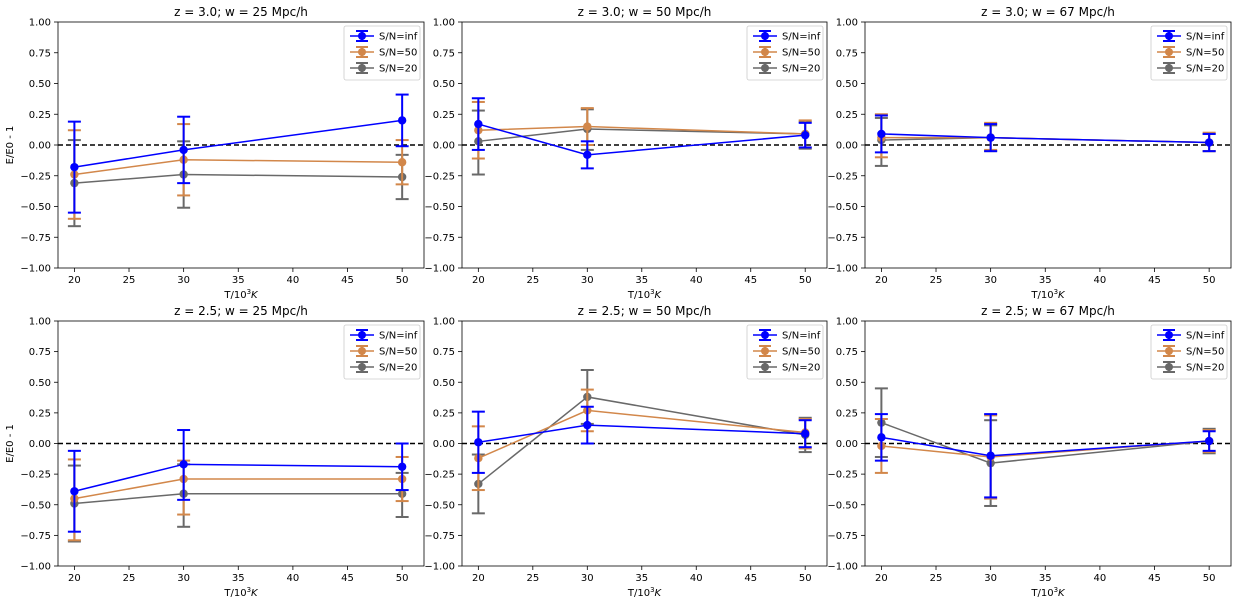 The image size is (1237, 609). Describe the element at coordinates (645, 12) in the screenshot. I see `panel-title: z = 3.0; w = 50 Mpc/h` at that location.